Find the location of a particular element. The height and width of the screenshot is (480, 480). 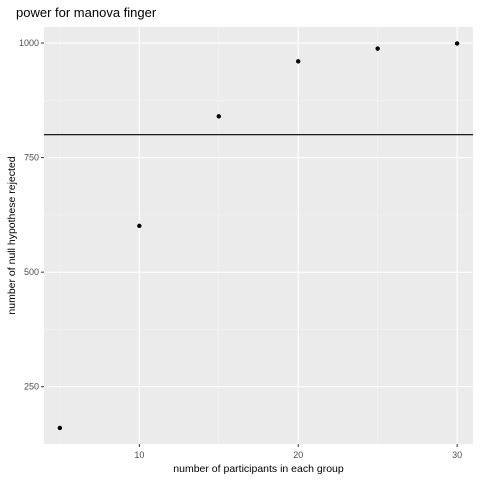

x-tick-label: 20 is located at coordinates (298, 455).